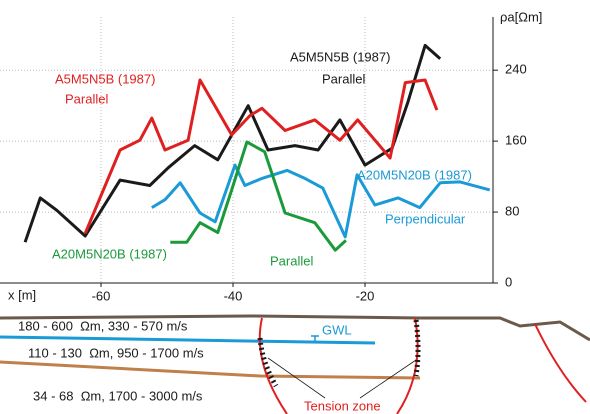 The image size is (590, 414). What do you see at coordinates (233, 295) in the screenshot?
I see `x-tick-label: -40` at bounding box center [233, 295].